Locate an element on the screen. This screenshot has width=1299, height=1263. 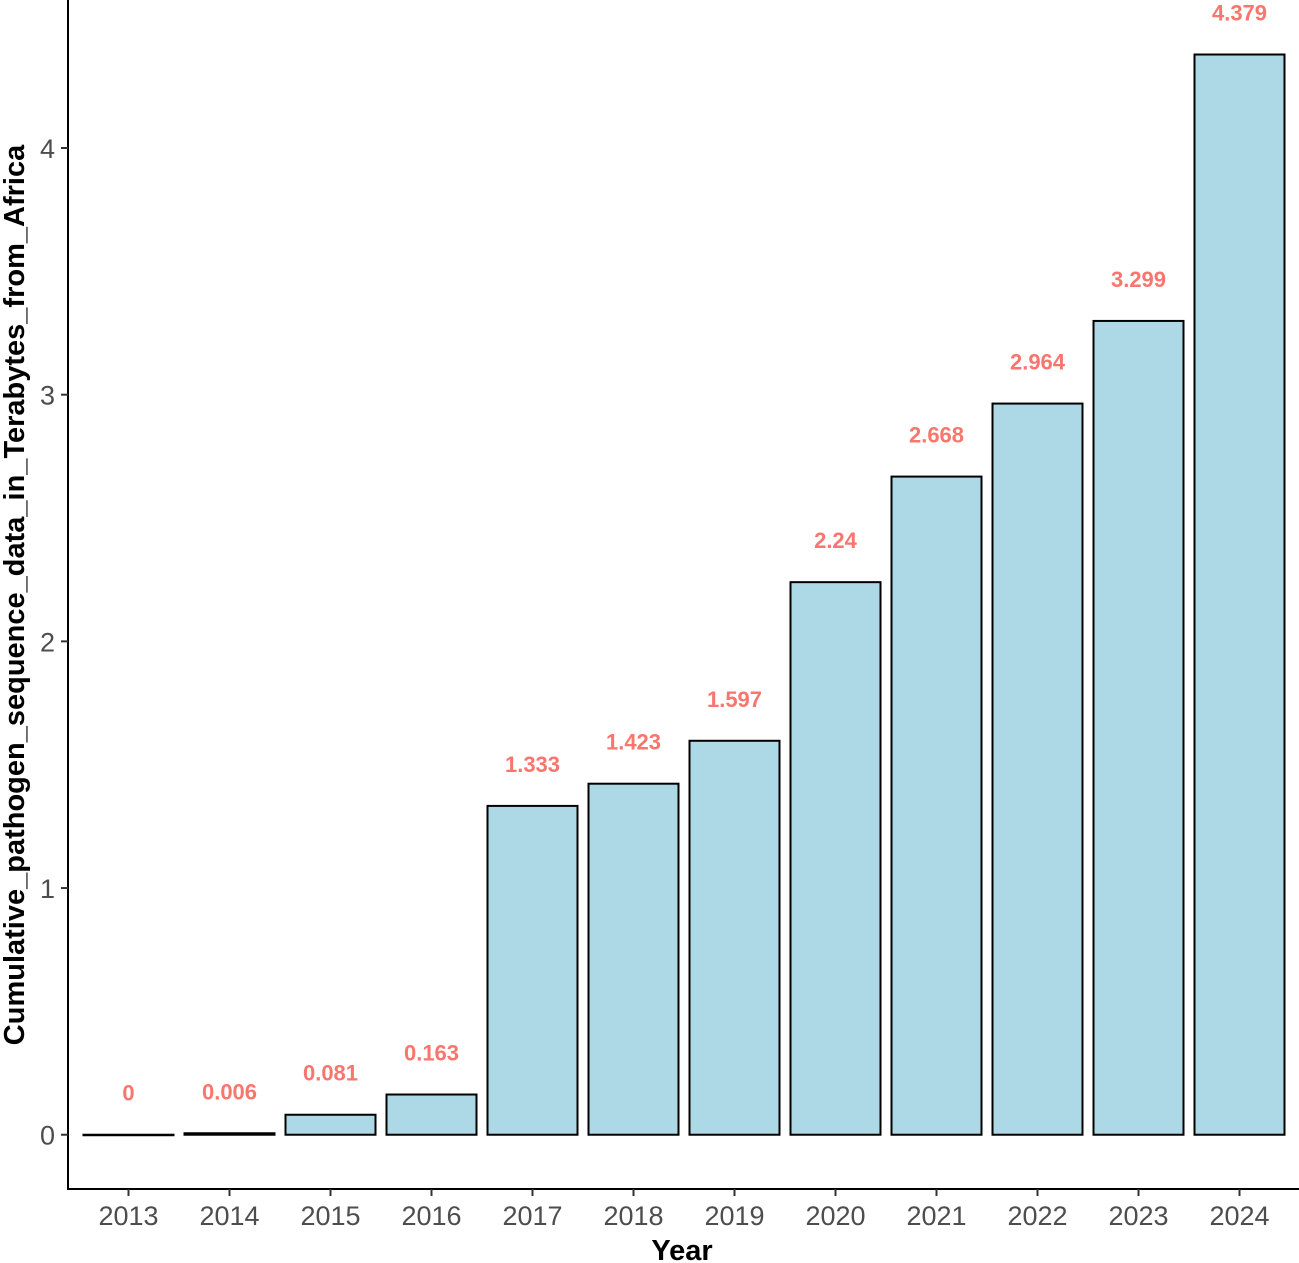
x-axis-title: Year is located at coordinates (681, 1249).